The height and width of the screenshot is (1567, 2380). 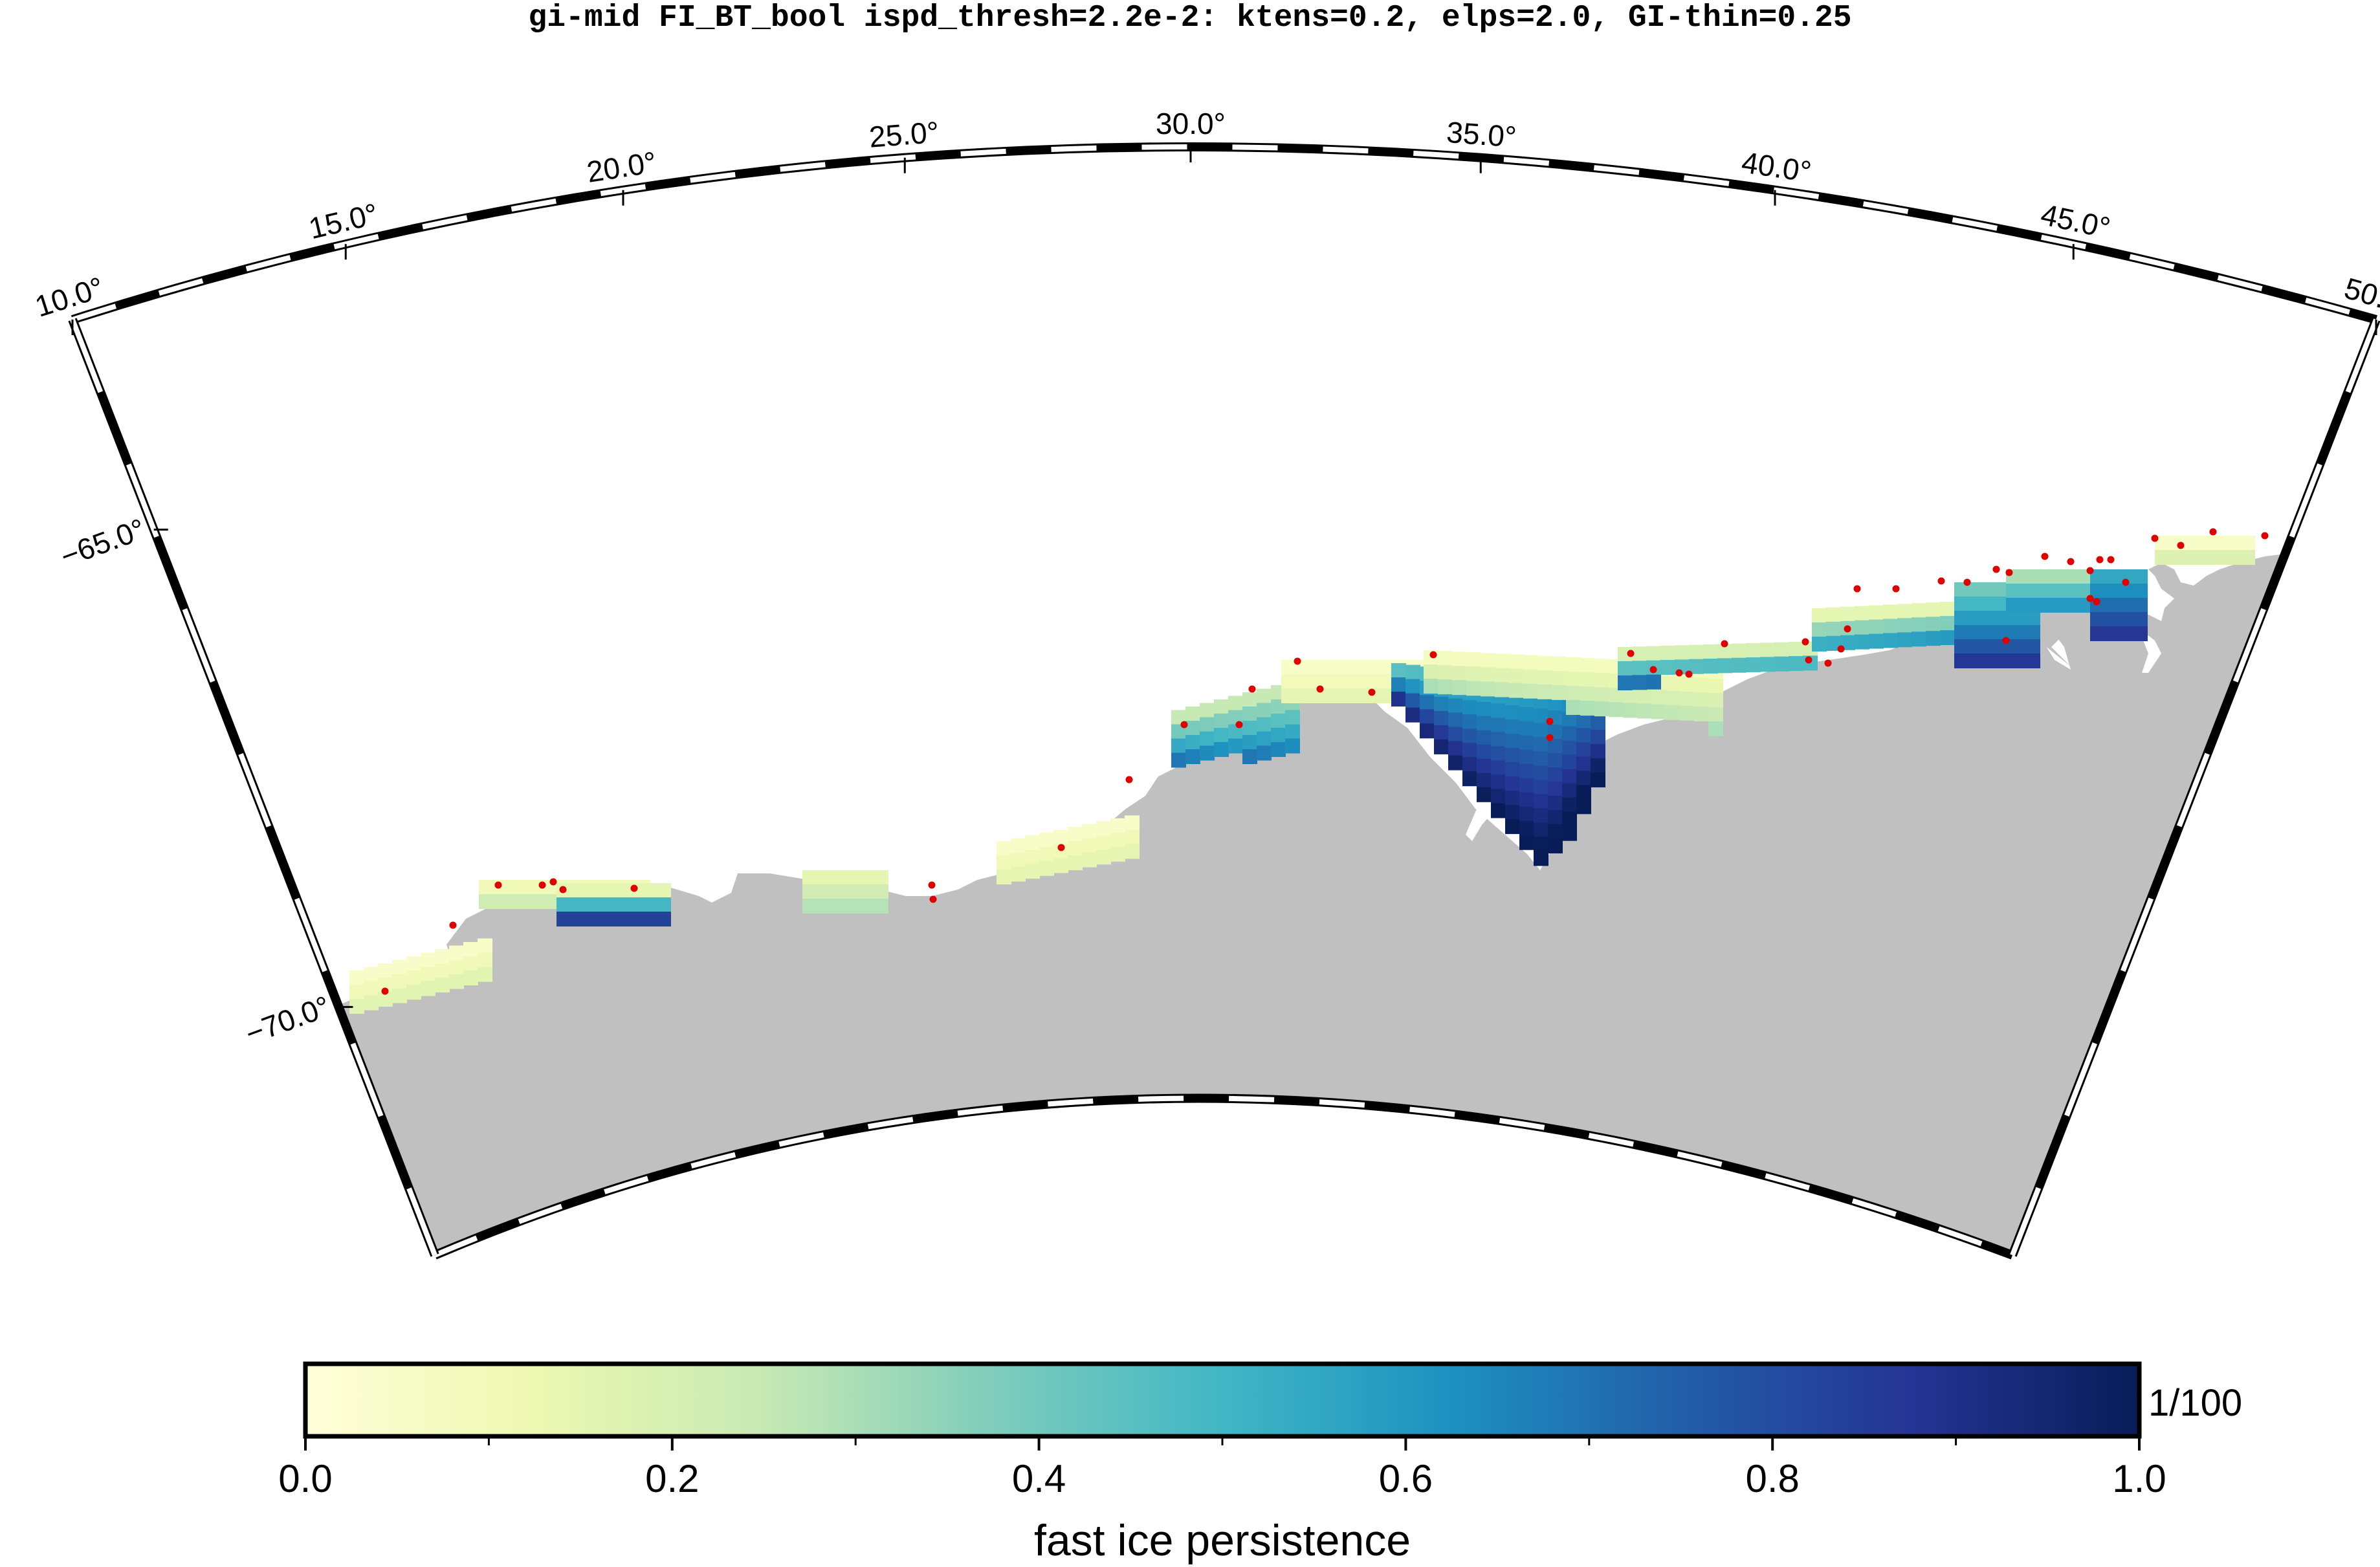 What do you see at coordinates (305, 1478) in the screenshot?
I see `colorbar-tick-label: 0.0` at bounding box center [305, 1478].